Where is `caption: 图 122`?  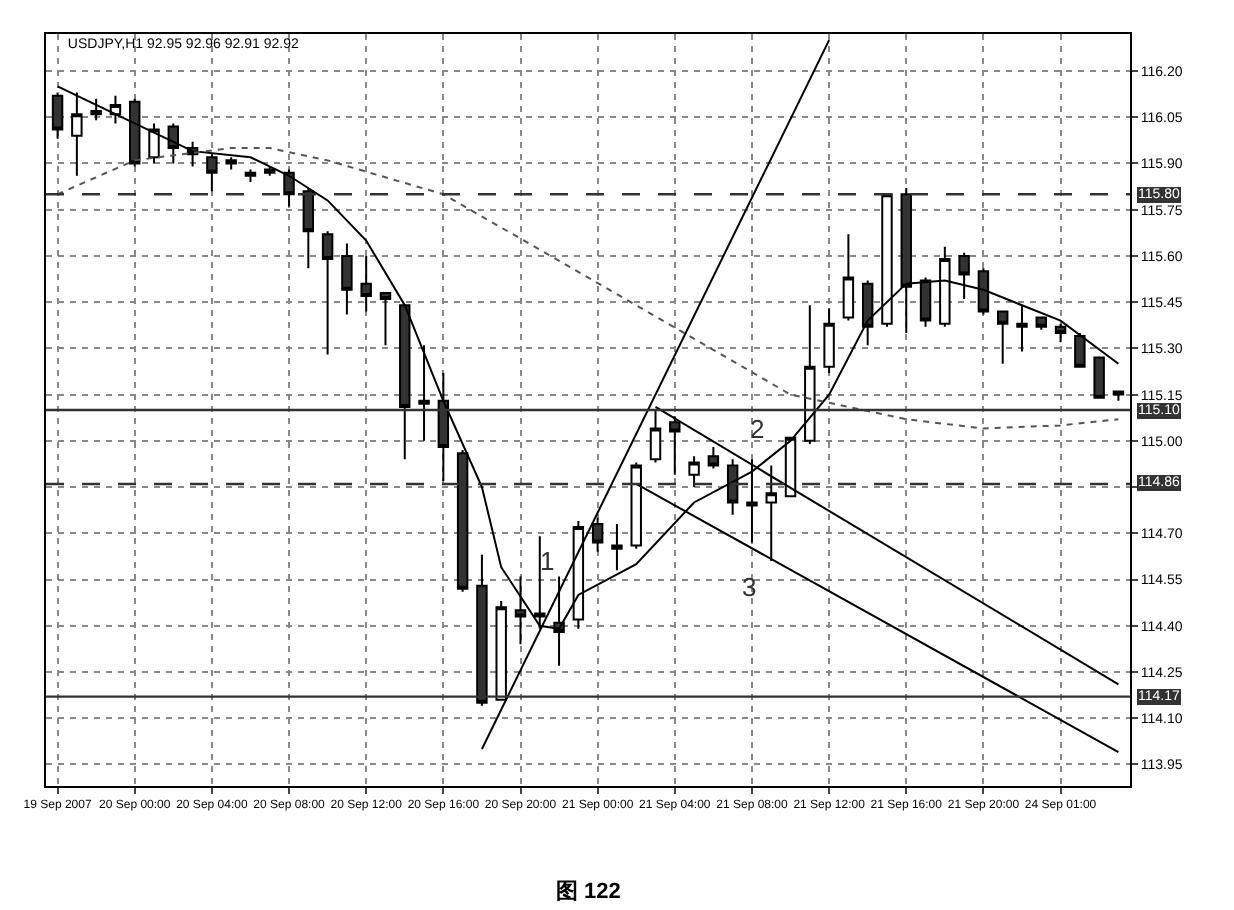 caption: 图 122 is located at coordinates (588, 892).